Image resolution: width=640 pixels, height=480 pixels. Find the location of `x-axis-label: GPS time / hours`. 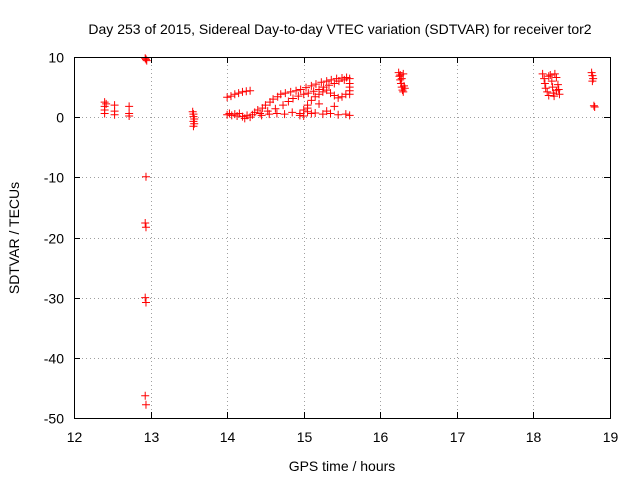

x-axis-label: GPS time / hours is located at coordinates (342, 466).